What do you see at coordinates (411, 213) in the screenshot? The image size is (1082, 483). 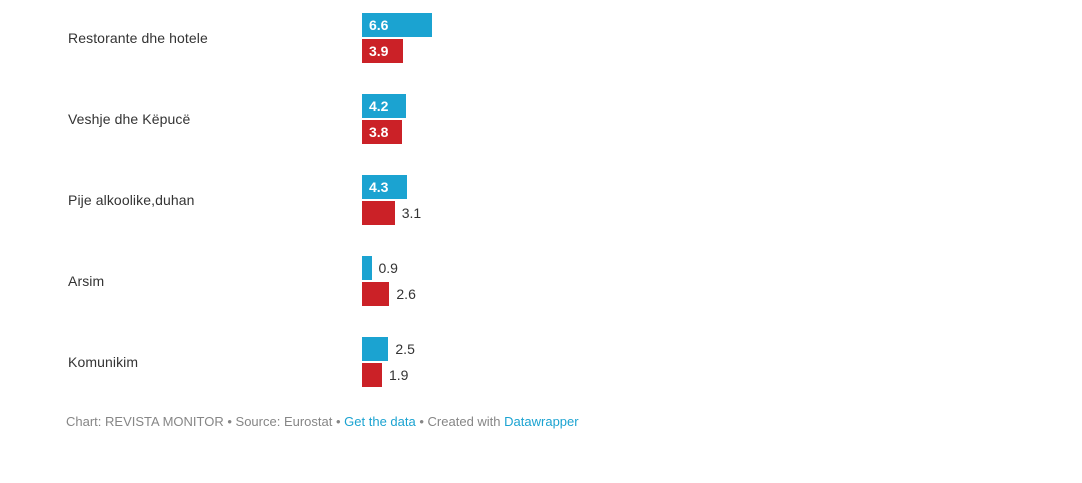 I see `value-label: 3.1` at bounding box center [411, 213].